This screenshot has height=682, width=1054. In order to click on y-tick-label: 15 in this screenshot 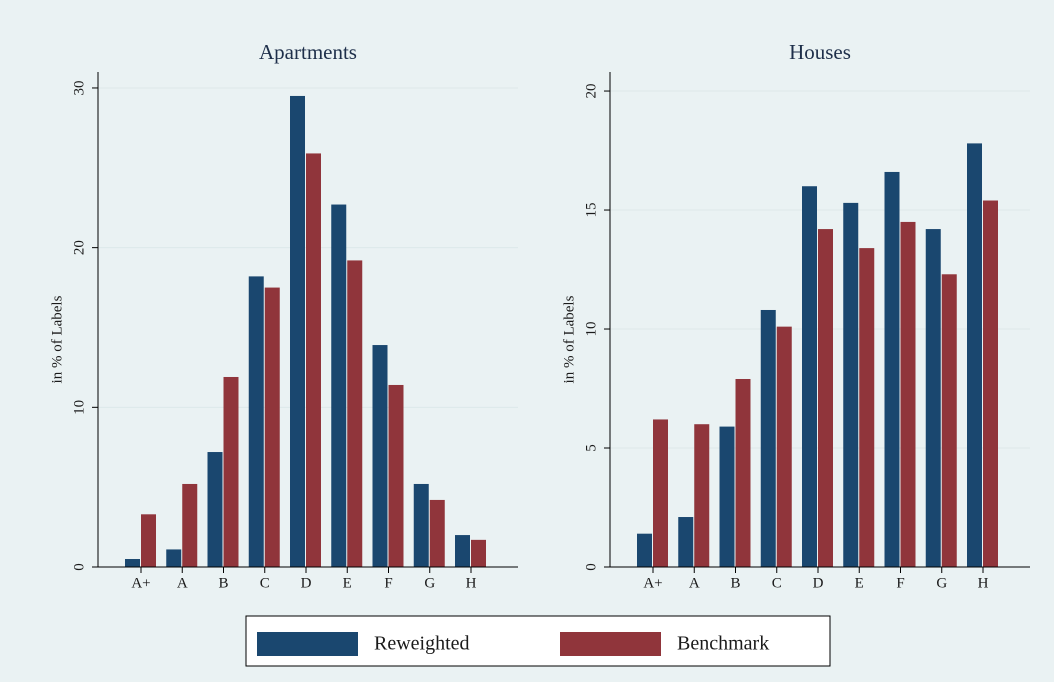, I will do `click(591, 210)`.